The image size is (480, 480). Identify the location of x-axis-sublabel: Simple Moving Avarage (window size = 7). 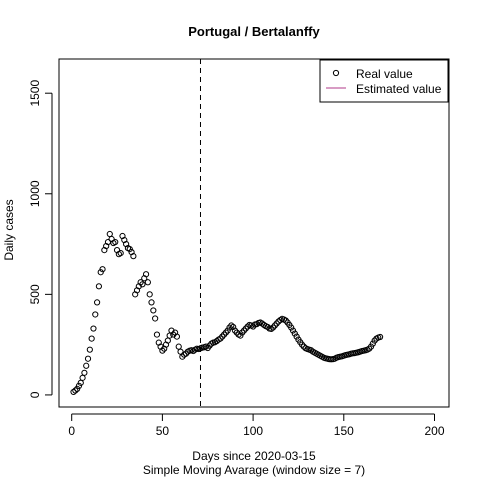
(254, 470).